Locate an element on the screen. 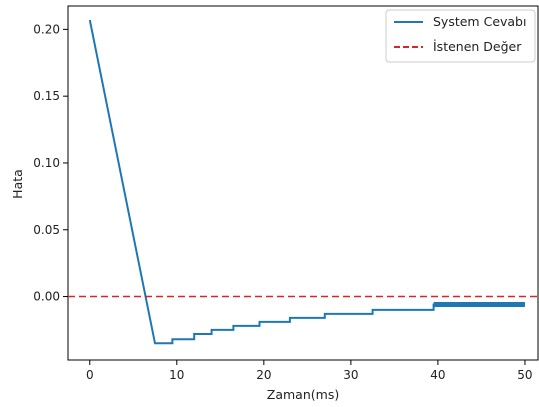 This screenshot has height=407, width=539. legend-label-system: System Cevabı is located at coordinates (479, 21).